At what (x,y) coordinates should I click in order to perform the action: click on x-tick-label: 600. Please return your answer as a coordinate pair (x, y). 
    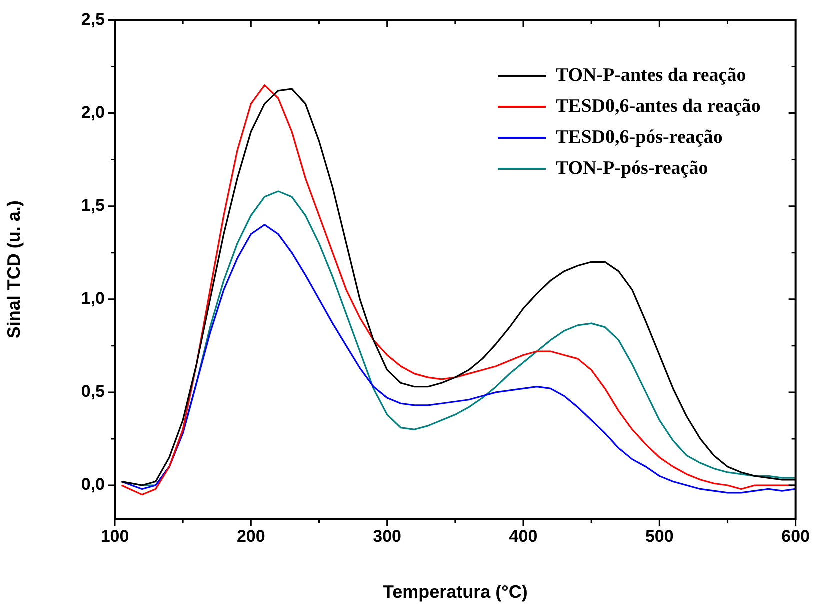
    Looking at the image, I should click on (796, 536).